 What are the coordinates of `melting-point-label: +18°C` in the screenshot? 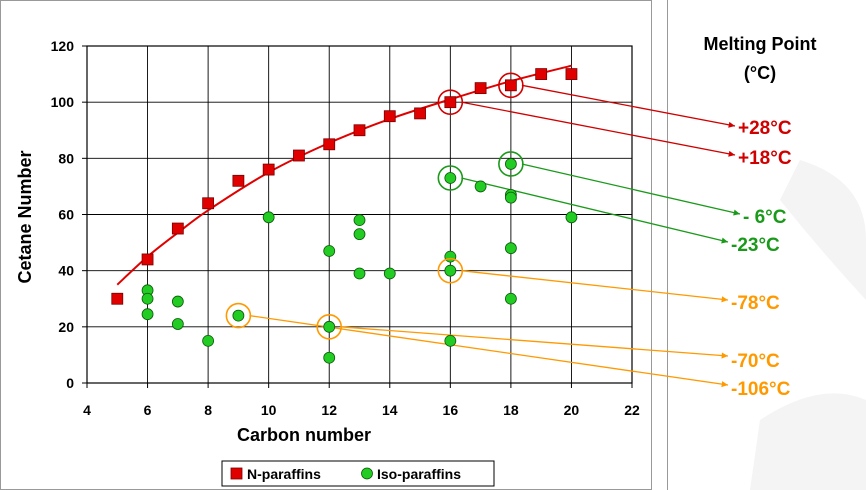 It's located at (765, 158).